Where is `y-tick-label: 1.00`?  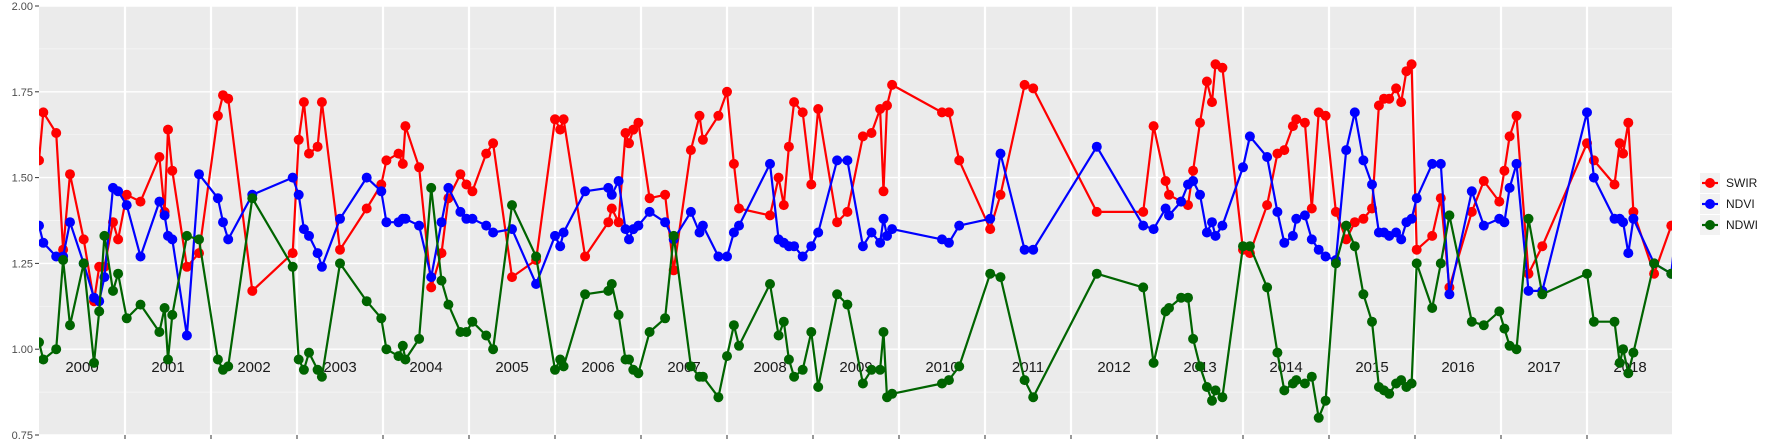 y-tick-label: 1.00 is located at coordinates (22, 350).